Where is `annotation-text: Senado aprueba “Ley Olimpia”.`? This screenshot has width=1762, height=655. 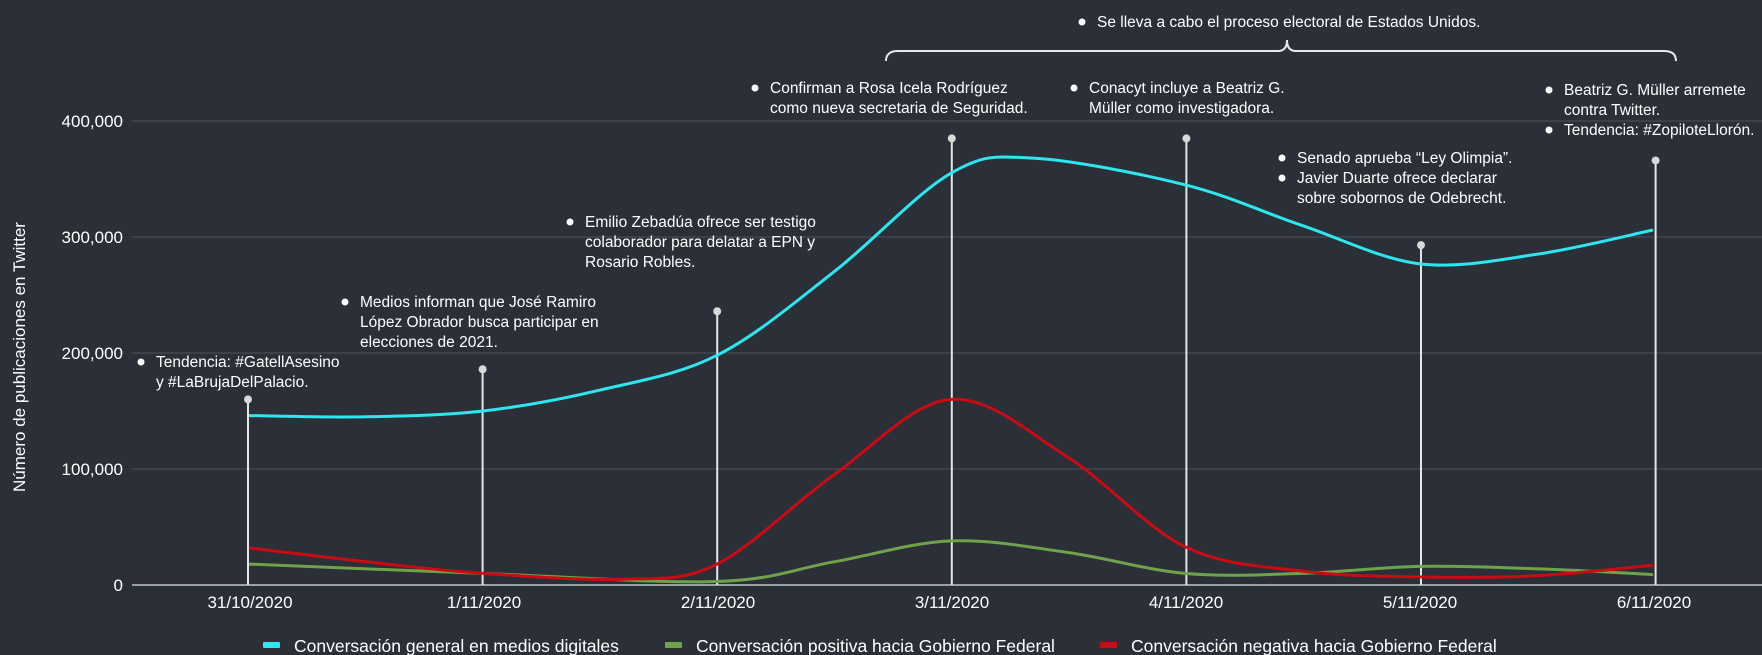
annotation-text: Senado aprueba “Ley Olimpia”. is located at coordinates (1404, 158).